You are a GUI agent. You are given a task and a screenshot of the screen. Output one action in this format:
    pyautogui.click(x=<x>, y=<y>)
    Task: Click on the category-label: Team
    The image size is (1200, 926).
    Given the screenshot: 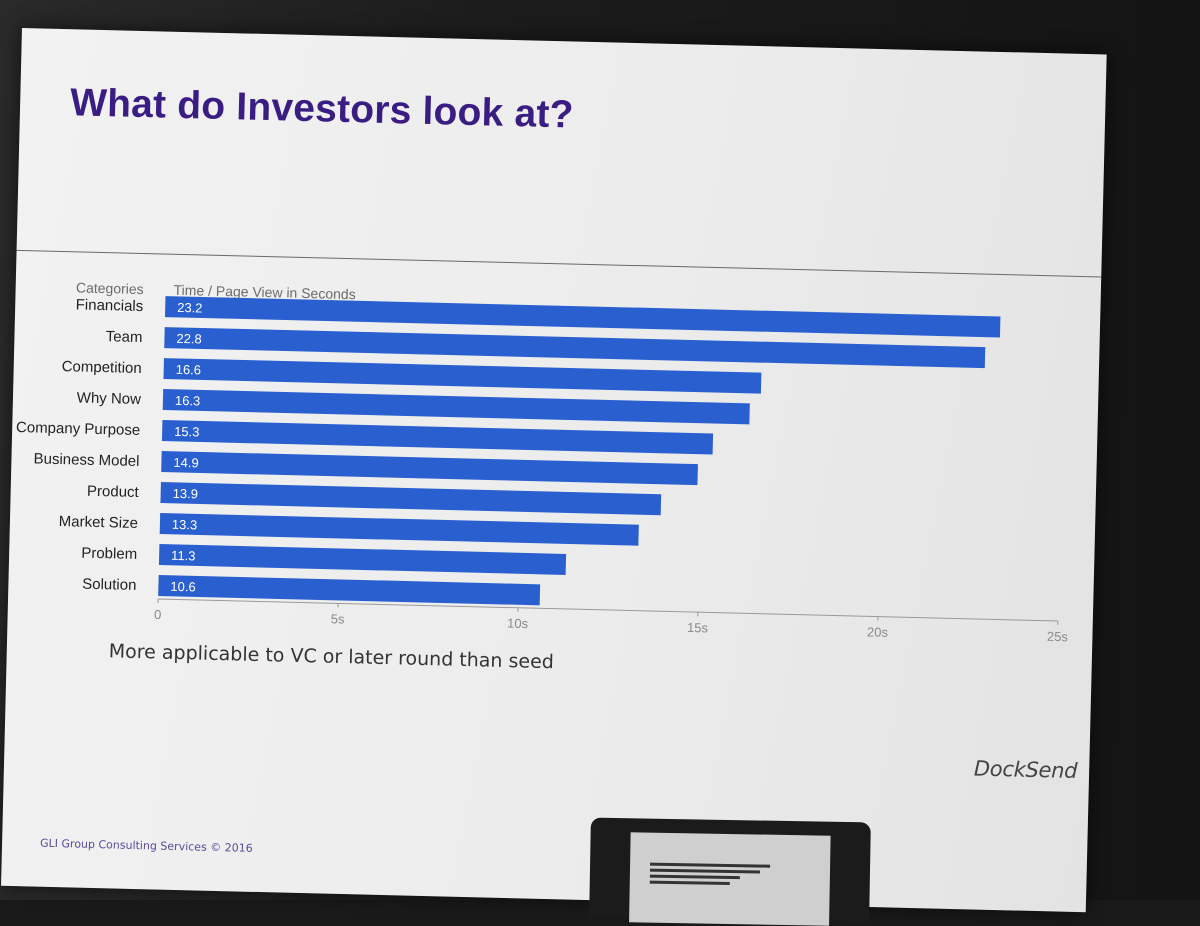 What is the action you would take?
    pyautogui.click(x=124, y=337)
    